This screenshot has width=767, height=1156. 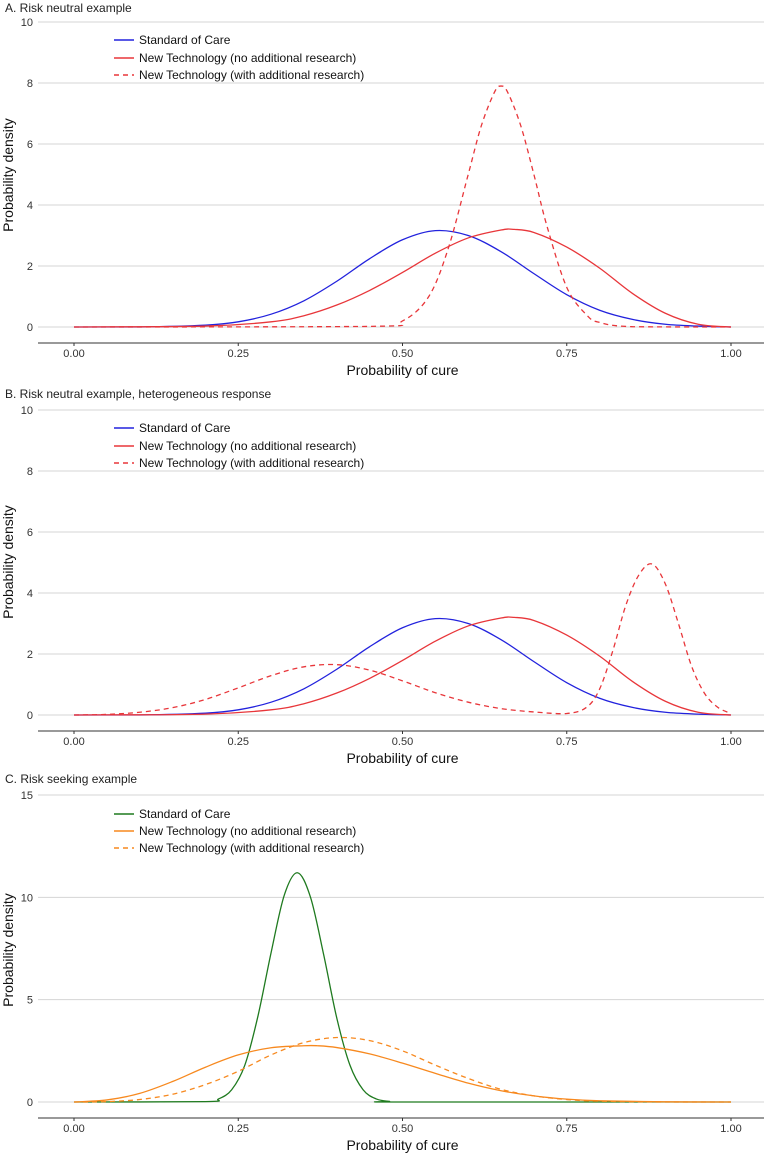 I want to click on y-tick-label: 5, so click(x=30, y=1001).